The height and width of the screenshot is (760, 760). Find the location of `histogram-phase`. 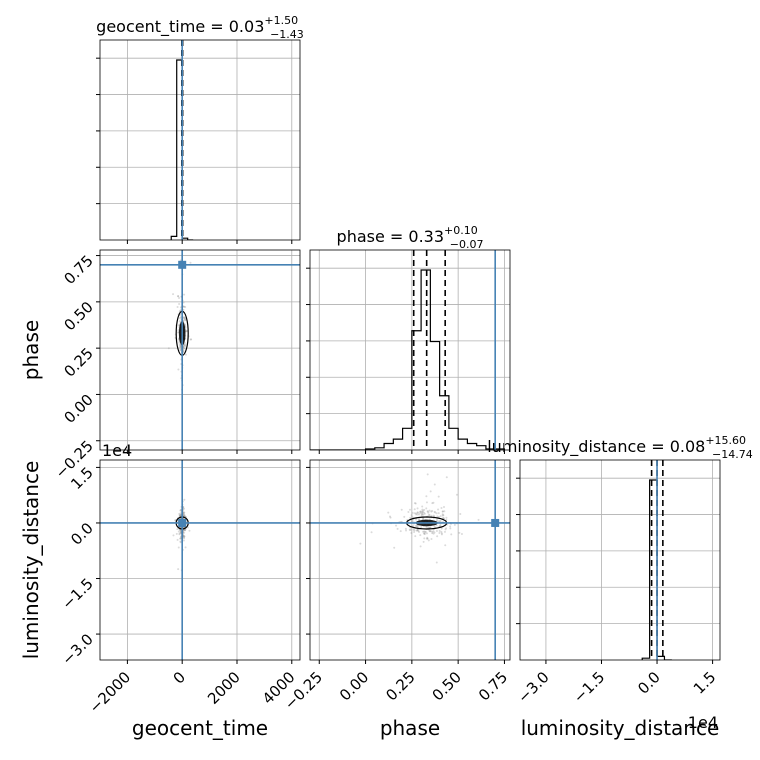

histogram-phase is located at coordinates (408, 359).